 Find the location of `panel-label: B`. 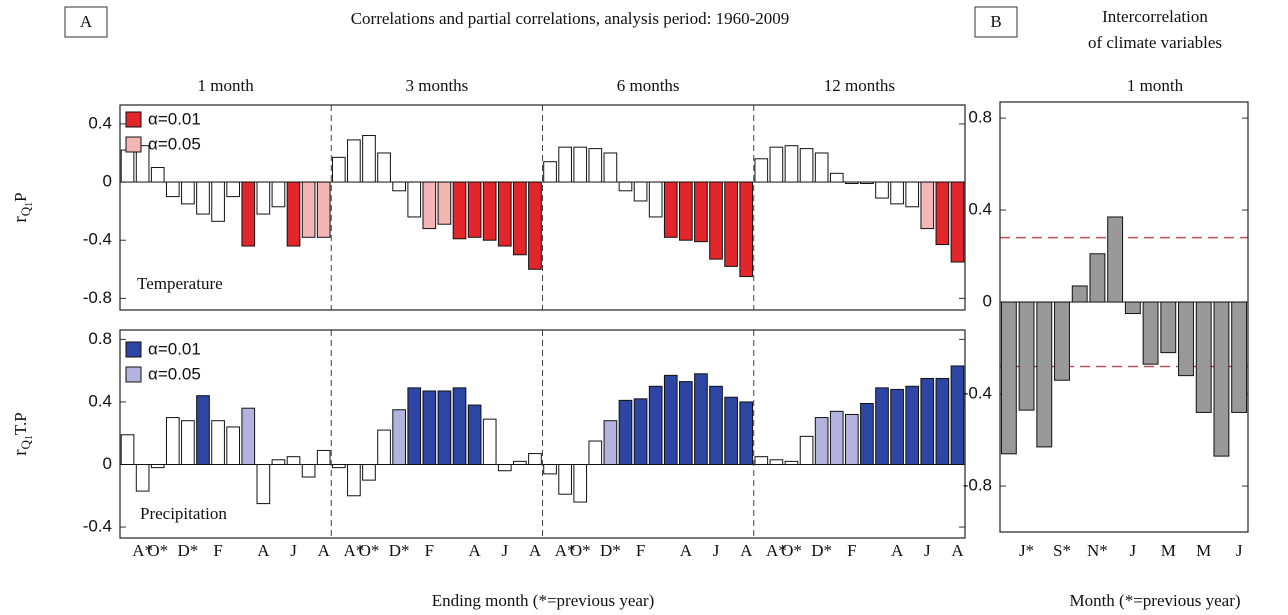

panel-label: B is located at coordinates (995, 21).